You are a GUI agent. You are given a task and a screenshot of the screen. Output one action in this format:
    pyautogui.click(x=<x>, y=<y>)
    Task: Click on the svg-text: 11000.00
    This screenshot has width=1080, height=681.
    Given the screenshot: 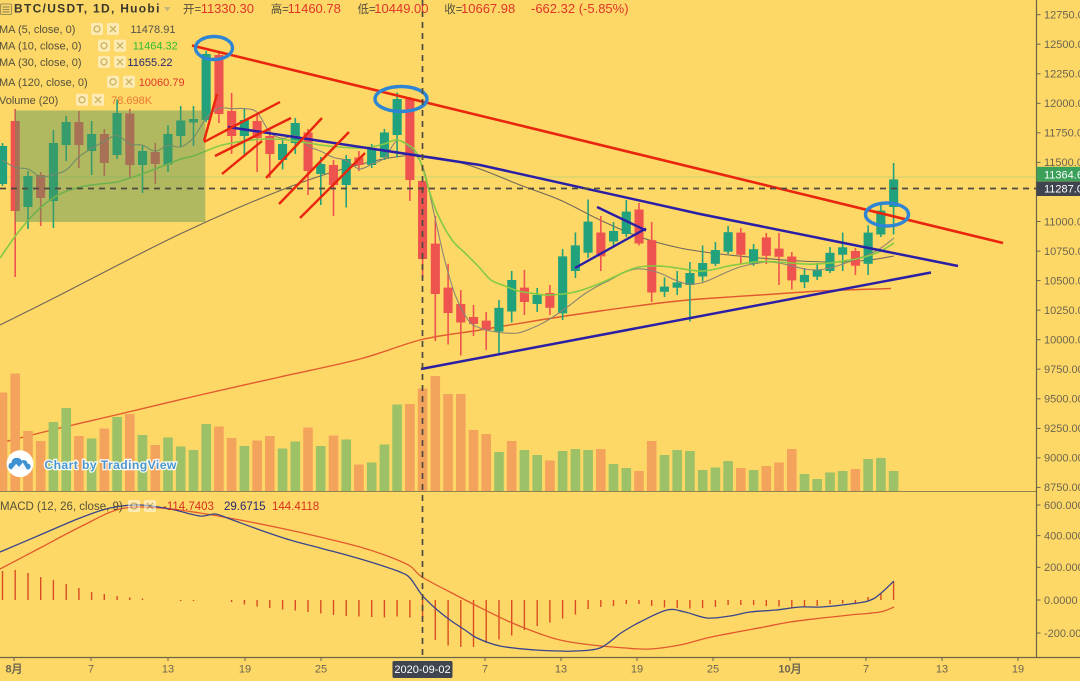 What is the action you would take?
    pyautogui.click(x=1062, y=222)
    